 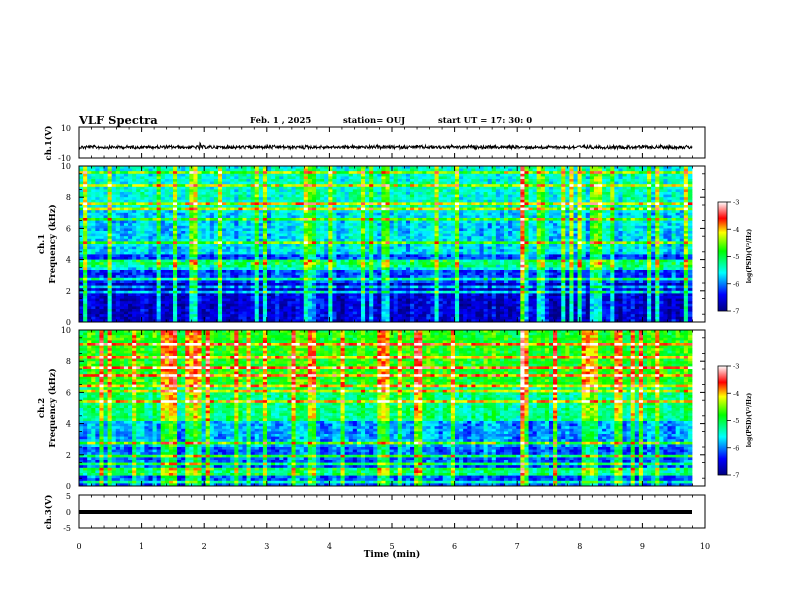 What do you see at coordinates (118, 120) in the screenshot?
I see `figure-title: VLF Spectra` at bounding box center [118, 120].